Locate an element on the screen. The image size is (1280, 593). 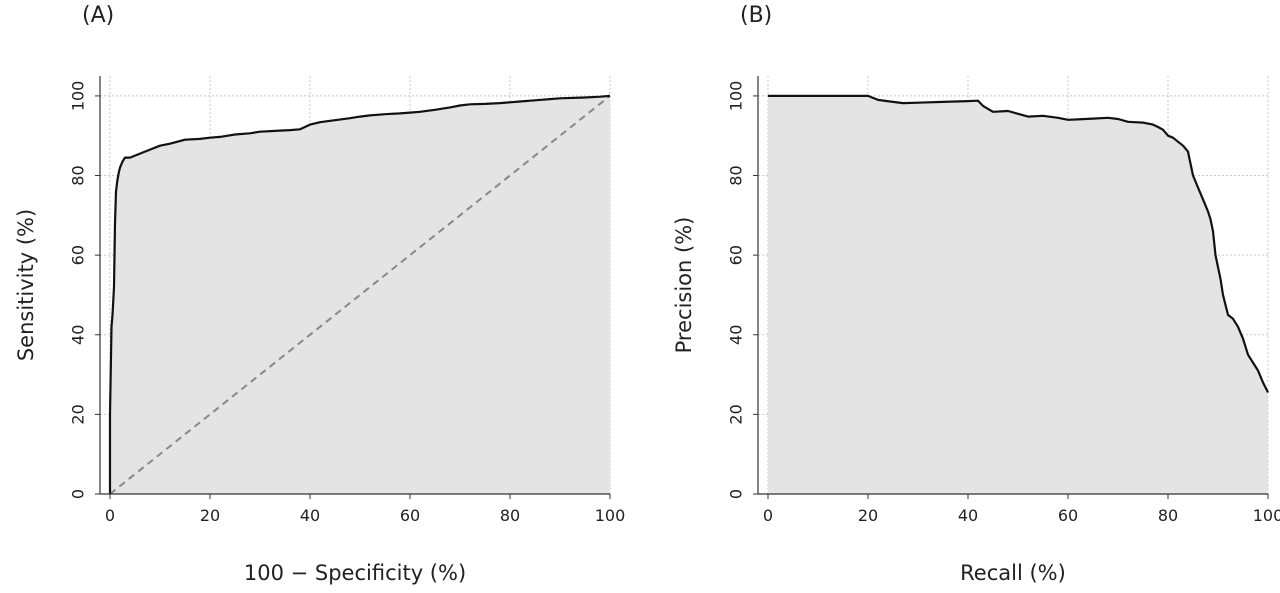
panel-label-a: (A) is located at coordinates (98, 15).